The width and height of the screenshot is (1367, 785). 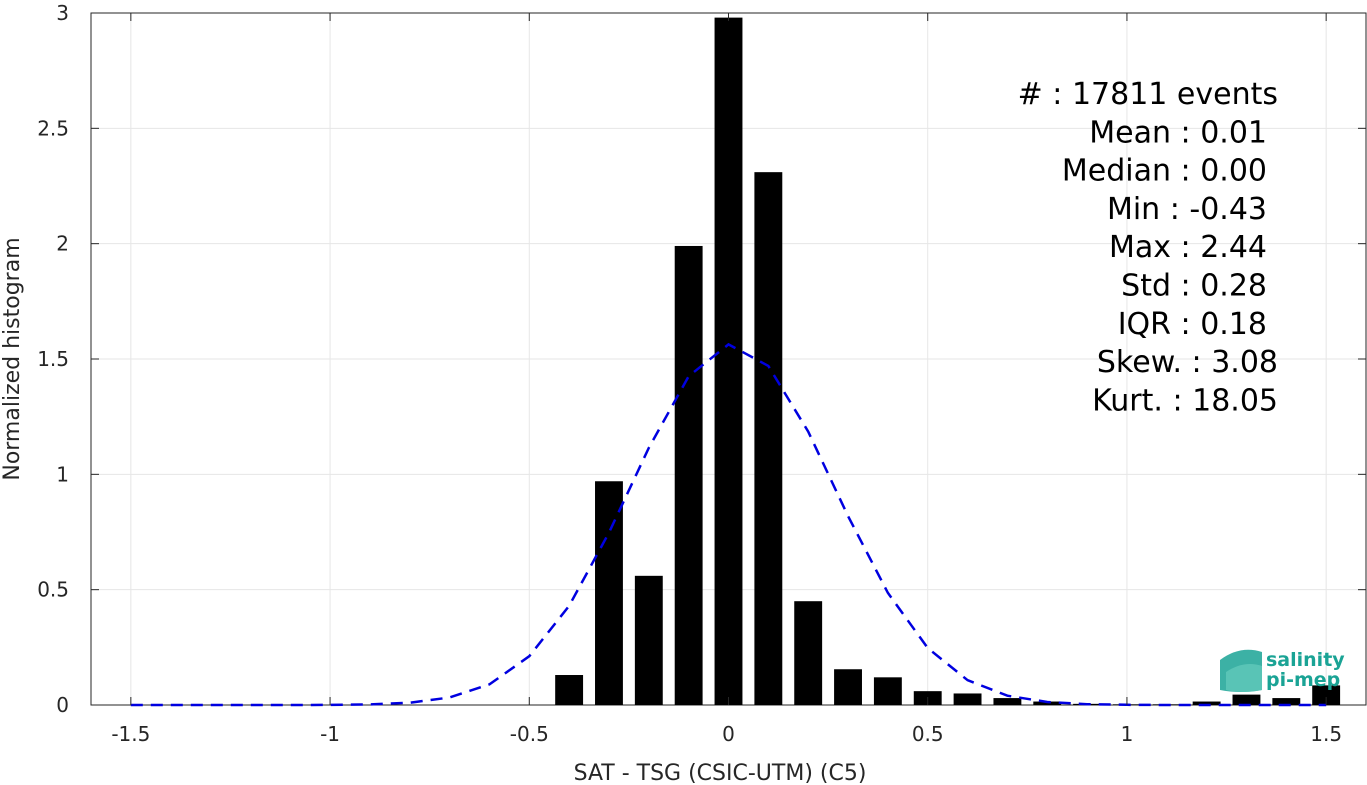 What do you see at coordinates (12, 358) in the screenshot?
I see `y-axis-label: Normalized histogram` at bounding box center [12, 358].